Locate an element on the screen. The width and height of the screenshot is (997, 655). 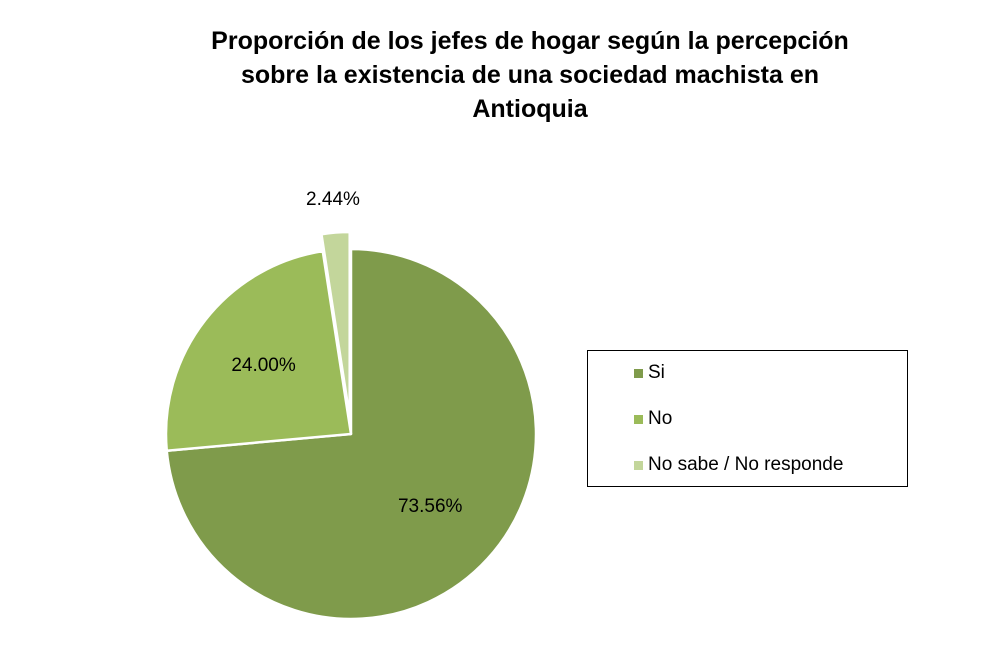
legend-label-si: Si is located at coordinates (656, 372).